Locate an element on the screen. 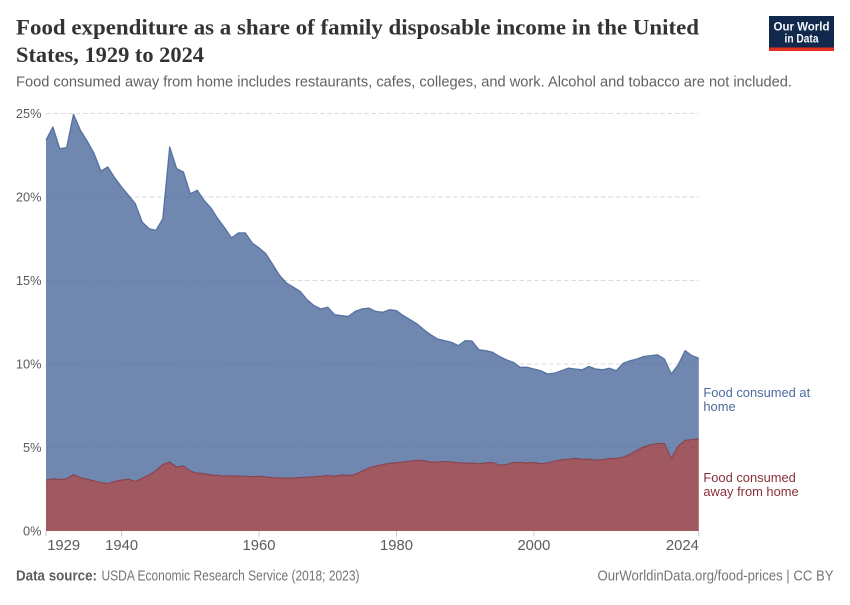  svg-text: 1929 is located at coordinates (63, 546).